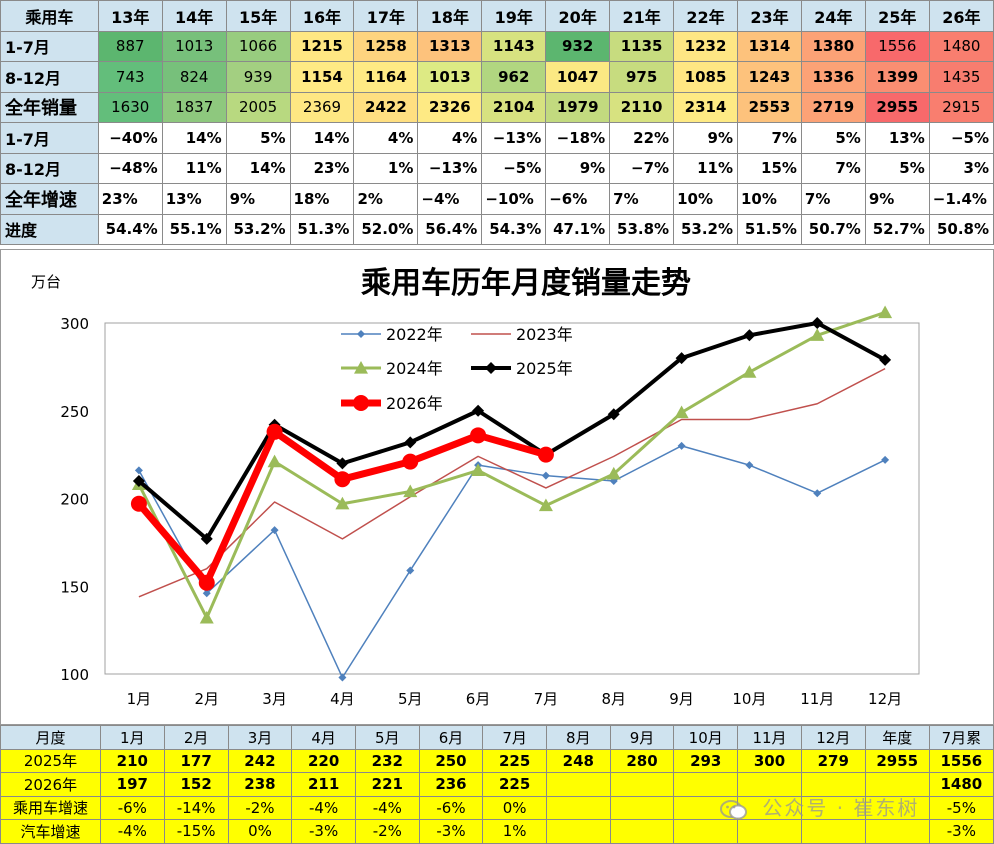 Image resolution: width=994 pixels, height=844 pixels. Describe the element at coordinates (260, 784) in the screenshot. I see `bottom-table-cell: 238` at that location.